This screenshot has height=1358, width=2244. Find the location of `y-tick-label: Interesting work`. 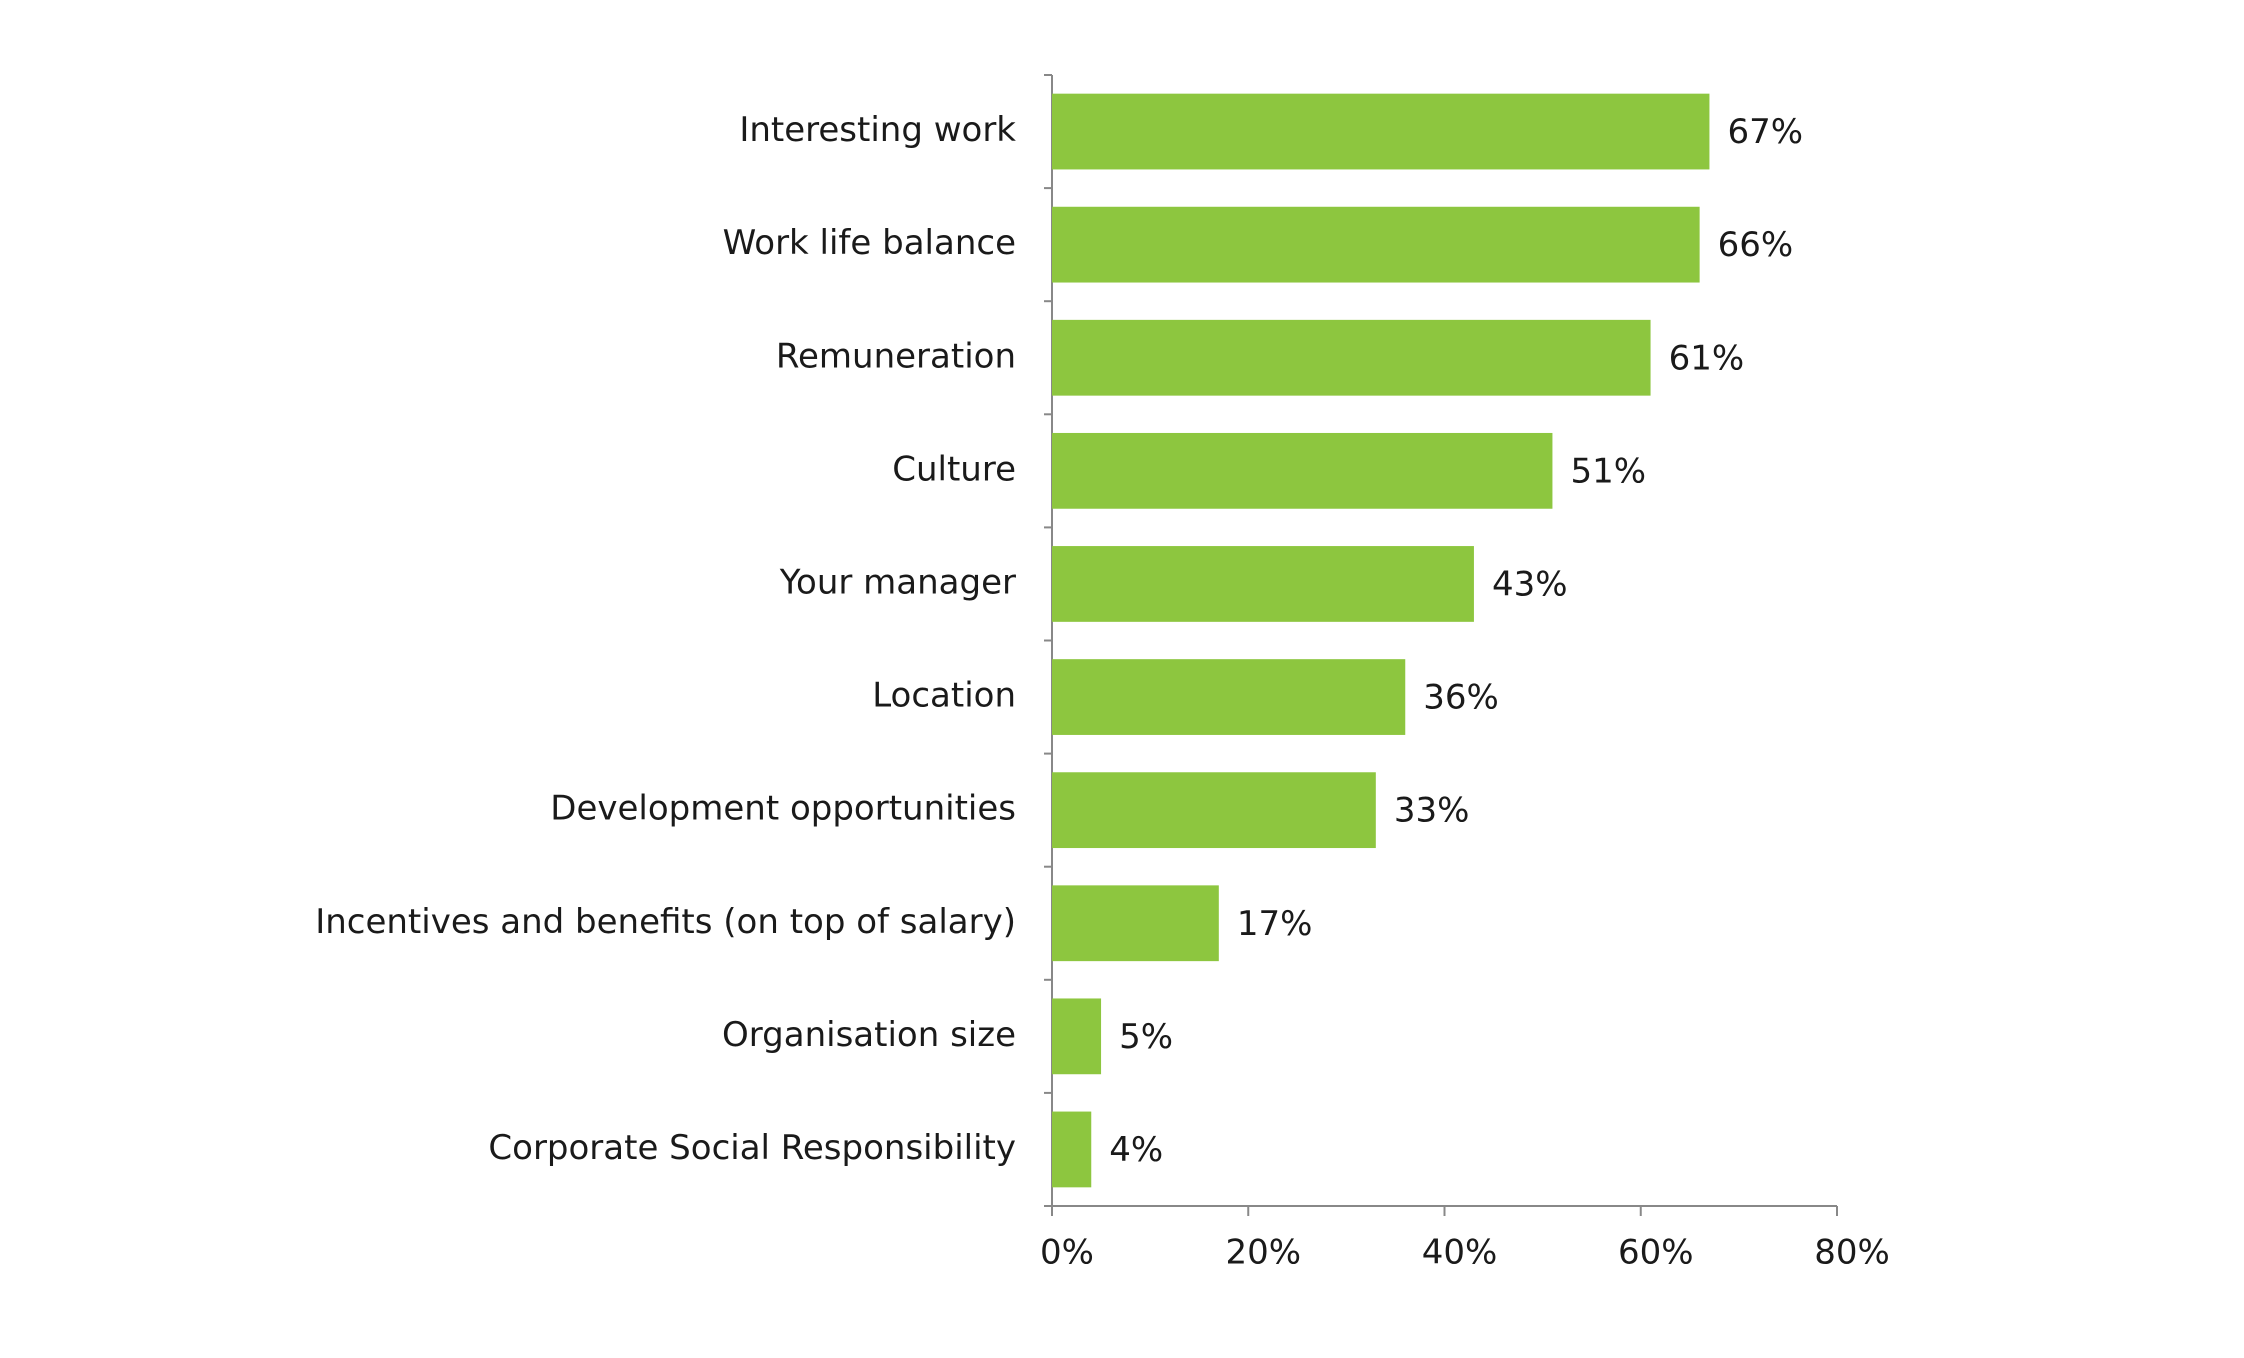

y-tick-label: Interesting work is located at coordinates (877, 130).